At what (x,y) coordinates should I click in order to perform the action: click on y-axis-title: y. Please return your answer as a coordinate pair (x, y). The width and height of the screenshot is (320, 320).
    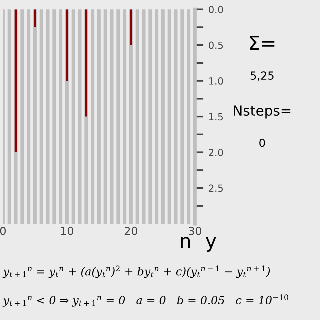
    Looking at the image, I should click on (211, 244).